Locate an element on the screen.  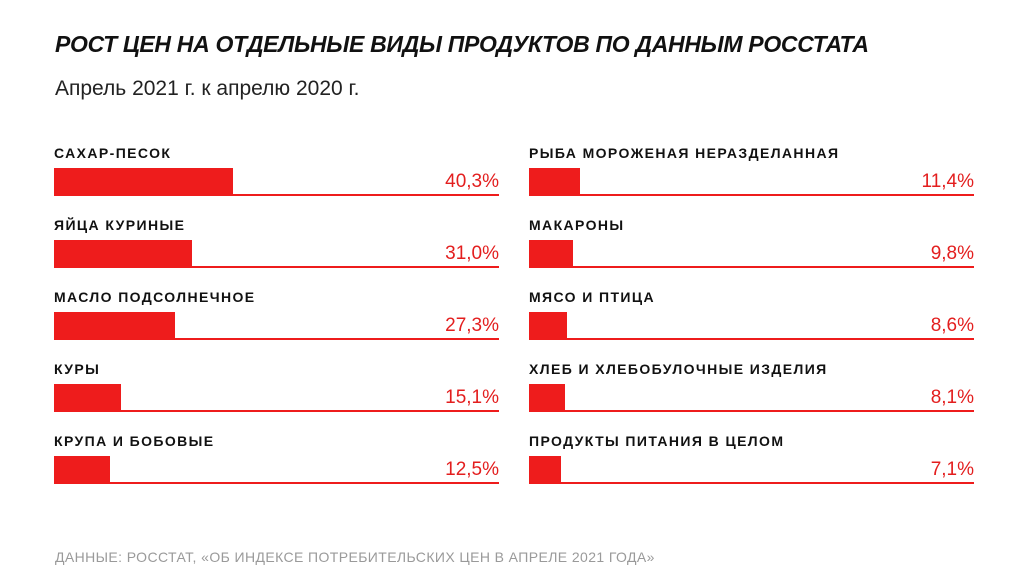
value-label: 27,3% is located at coordinates (472, 325).